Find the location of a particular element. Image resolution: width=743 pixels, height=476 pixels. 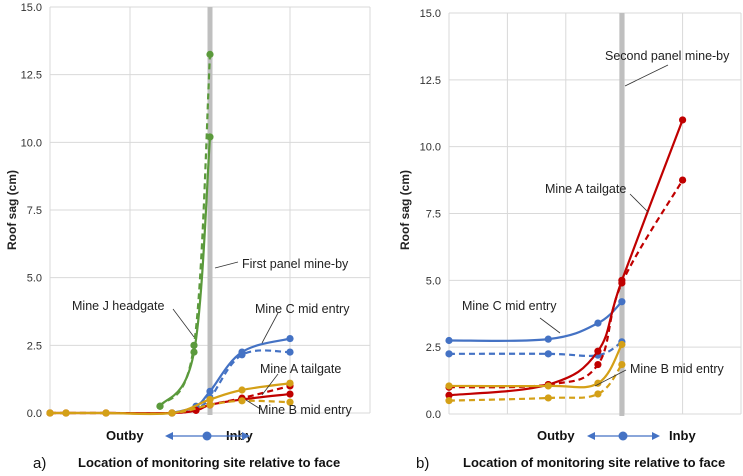

chart-b-direction-arrow-icon is located at coordinates (623, 436).